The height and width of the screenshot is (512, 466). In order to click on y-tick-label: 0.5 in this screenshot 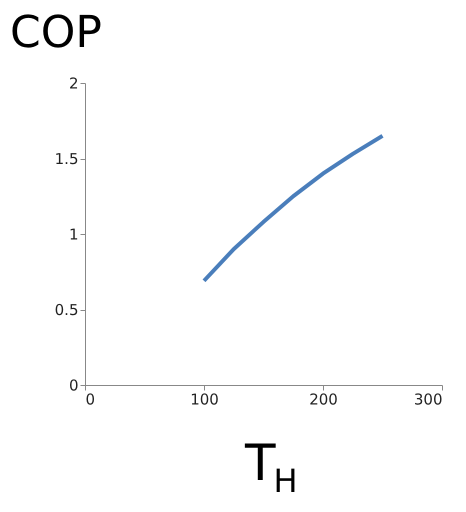, I will do `click(66, 310)`.